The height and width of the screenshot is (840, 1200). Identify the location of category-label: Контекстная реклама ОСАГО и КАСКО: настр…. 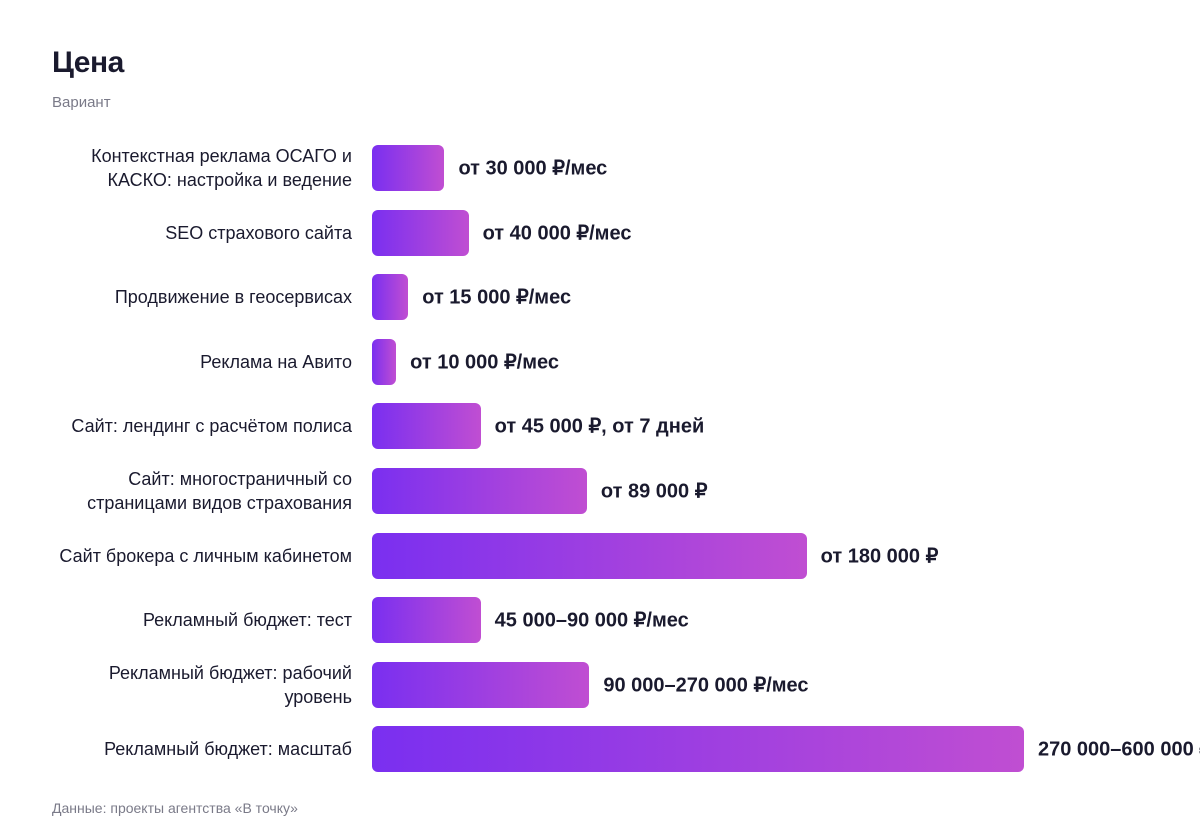
(221, 168).